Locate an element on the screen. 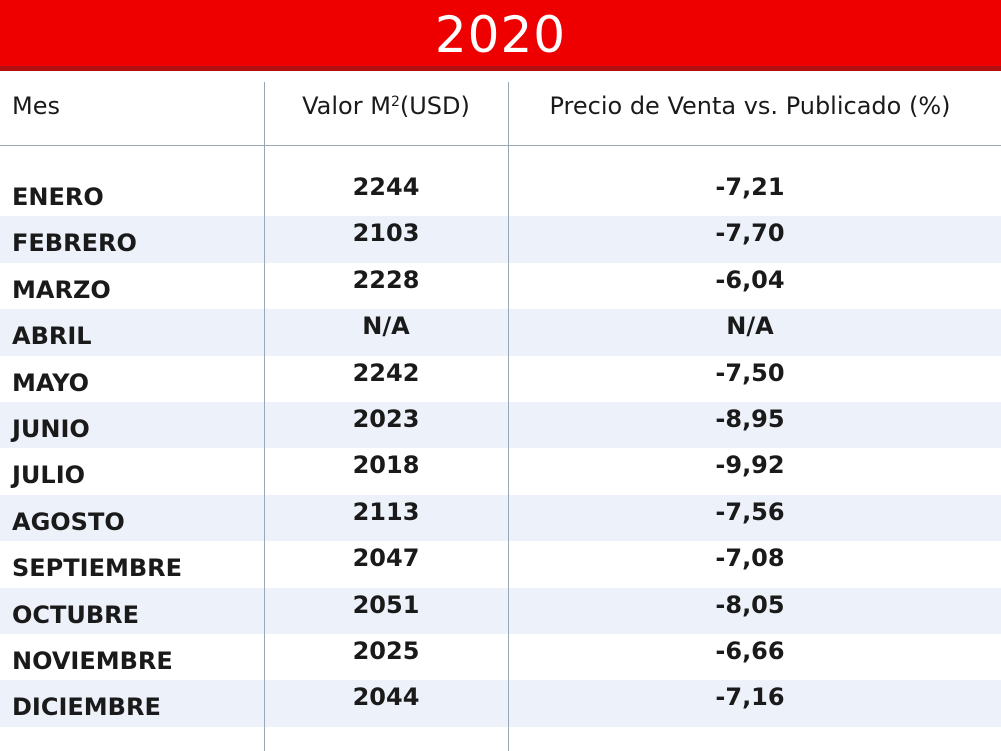 The image size is (1001, 751). header-mes: Mes is located at coordinates (36, 106).